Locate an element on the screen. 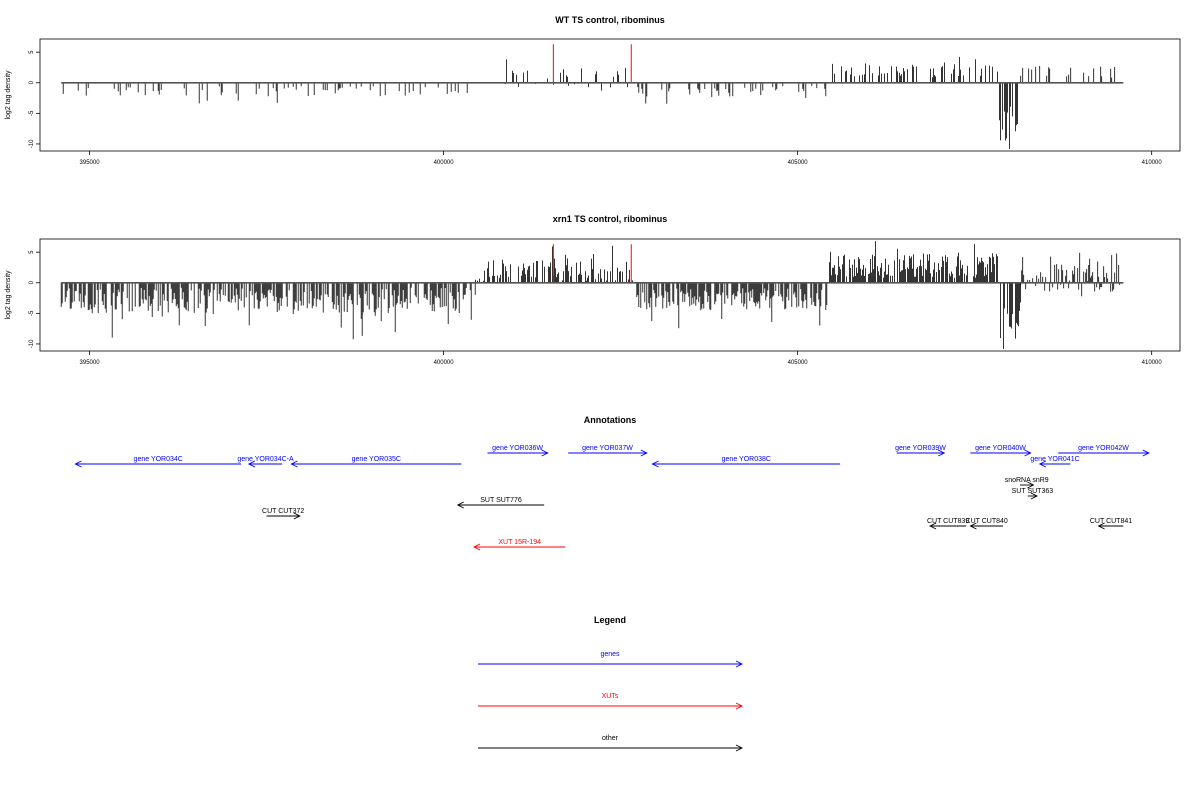  annotation-label: SUT SUT776 is located at coordinates (501, 500).